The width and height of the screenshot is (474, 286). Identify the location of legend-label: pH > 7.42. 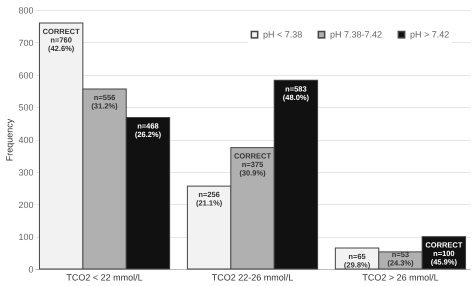
(430, 35).